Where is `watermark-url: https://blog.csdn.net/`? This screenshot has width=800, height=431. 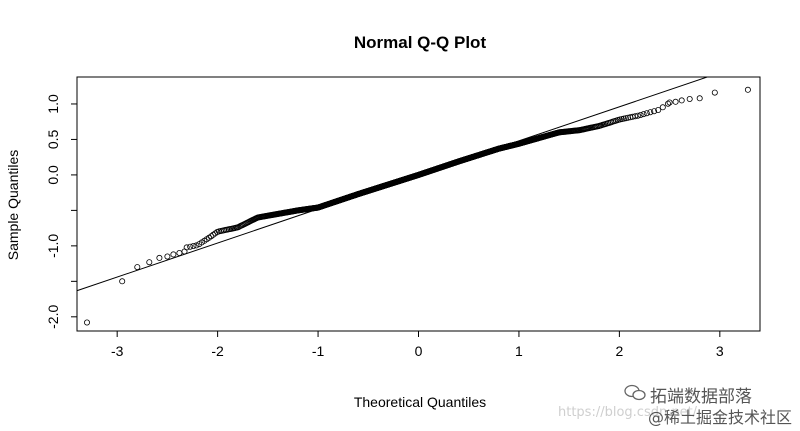 watermark-url: https://blog.csdn.net/ is located at coordinates (628, 412).